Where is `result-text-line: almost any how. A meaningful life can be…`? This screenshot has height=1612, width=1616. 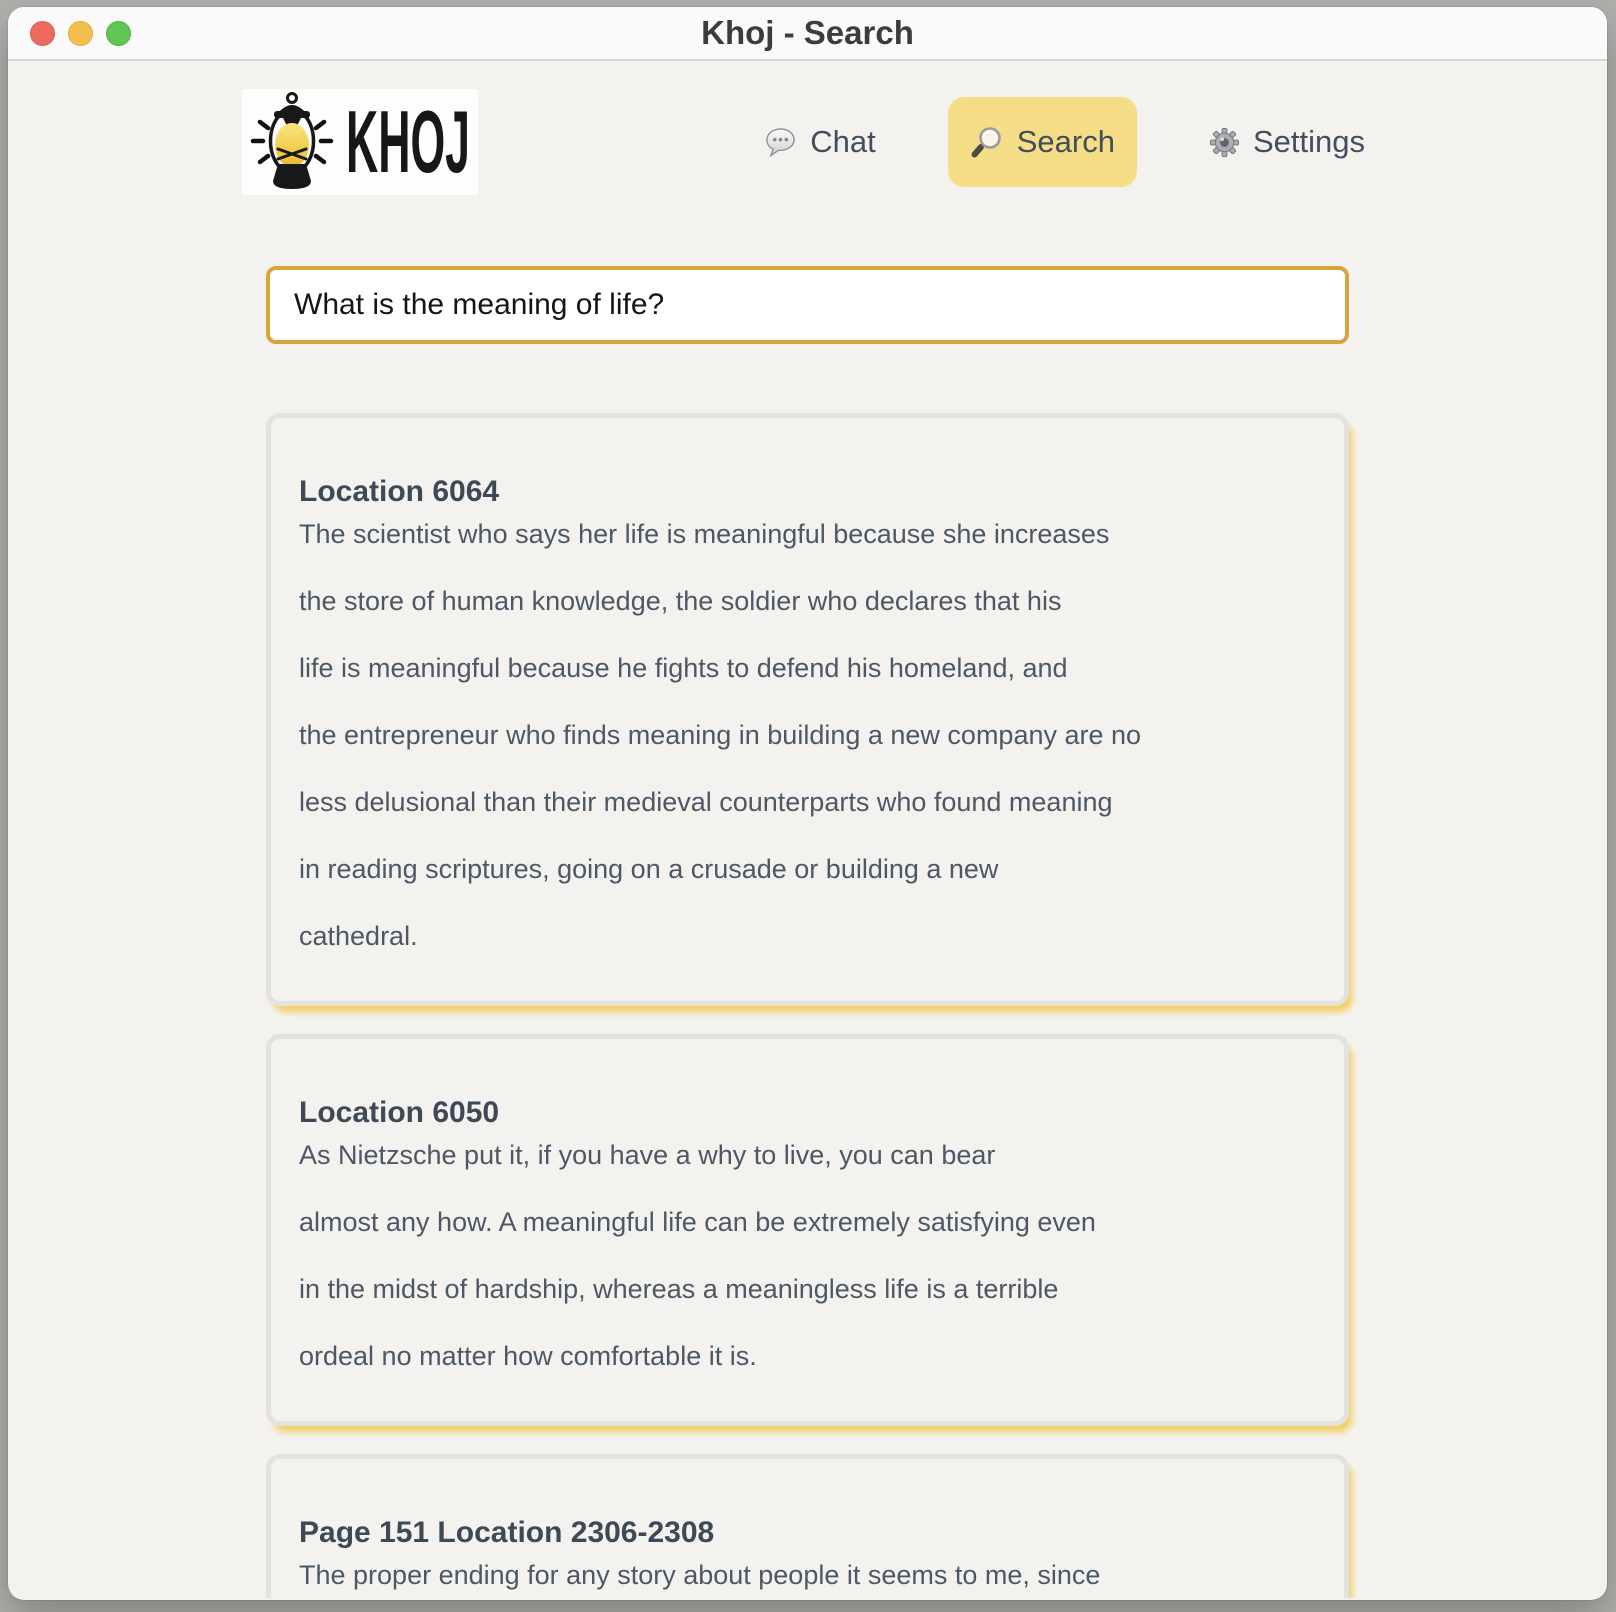 result-text-line: almost any how. A meaningful life can be… is located at coordinates (697, 1222).